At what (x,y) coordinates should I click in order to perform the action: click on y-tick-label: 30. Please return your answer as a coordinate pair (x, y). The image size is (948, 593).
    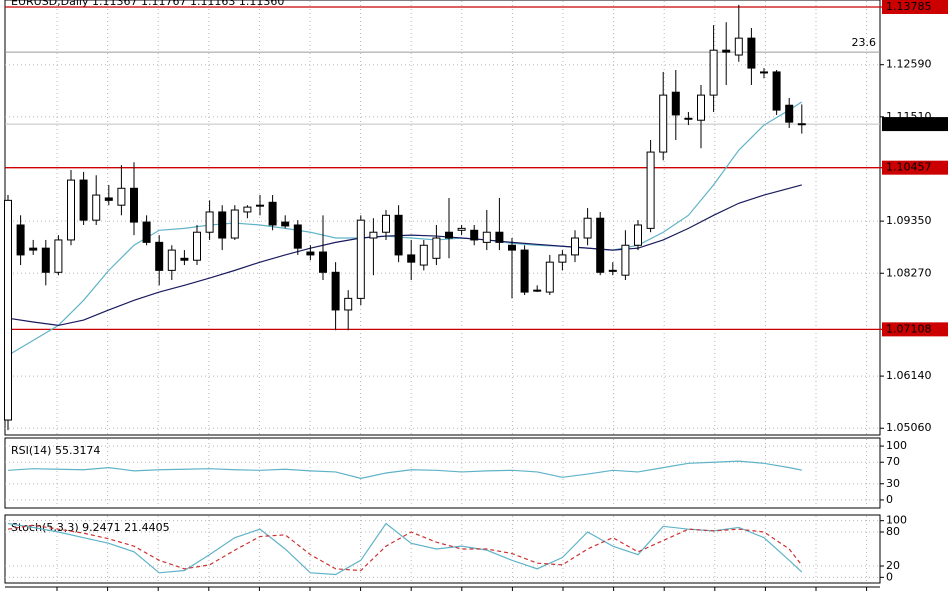
    Looking at the image, I should click on (893, 483).